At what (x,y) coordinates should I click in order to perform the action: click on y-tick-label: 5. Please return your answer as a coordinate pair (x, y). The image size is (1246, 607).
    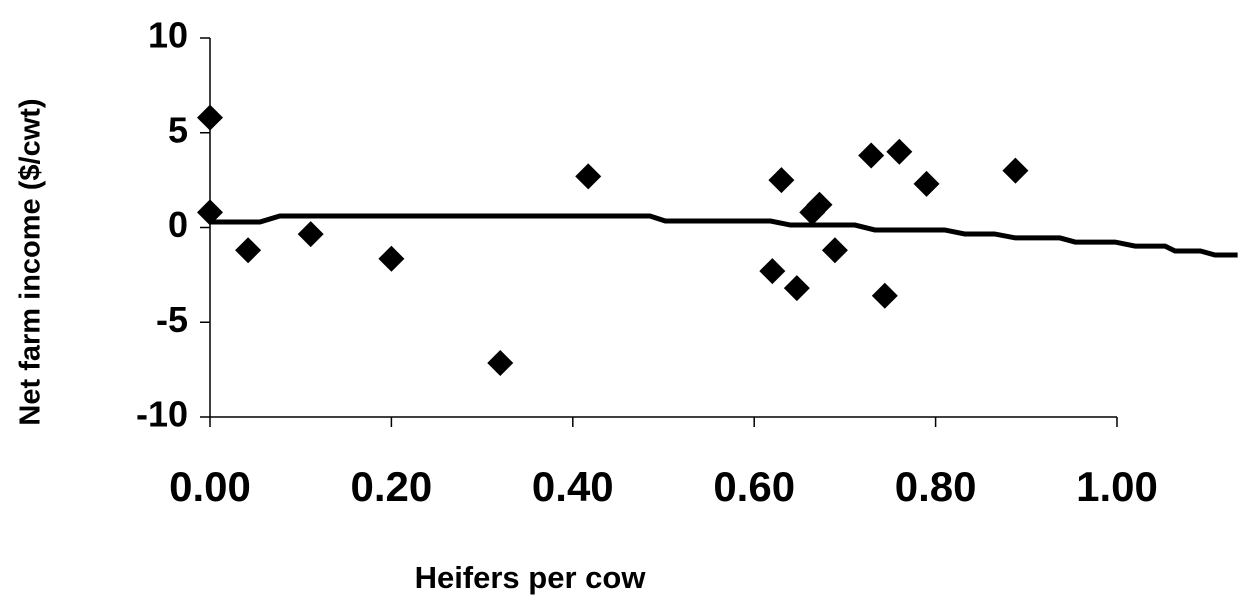
    Looking at the image, I should click on (178, 129).